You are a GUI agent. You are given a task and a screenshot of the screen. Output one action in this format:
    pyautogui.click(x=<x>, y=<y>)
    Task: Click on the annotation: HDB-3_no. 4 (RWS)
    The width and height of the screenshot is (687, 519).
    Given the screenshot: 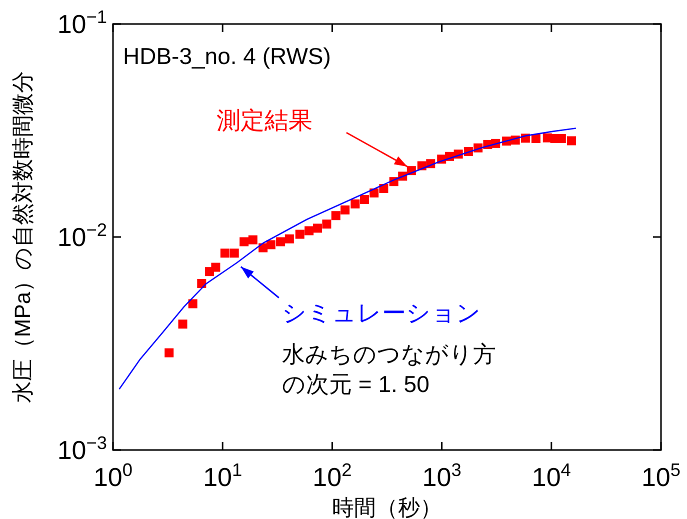 What is the action you would take?
    pyautogui.click(x=227, y=56)
    